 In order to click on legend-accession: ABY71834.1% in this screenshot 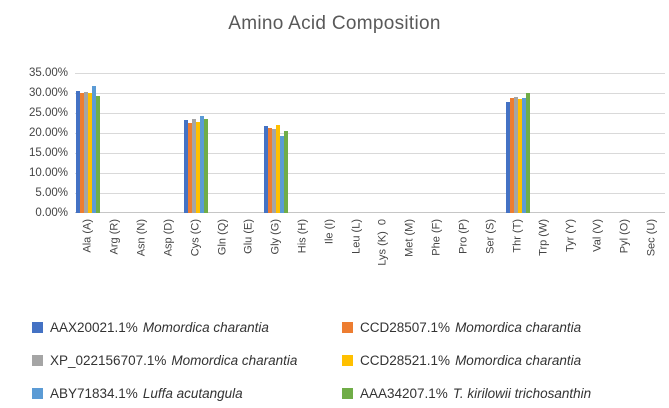, I will do `click(94, 393)`.